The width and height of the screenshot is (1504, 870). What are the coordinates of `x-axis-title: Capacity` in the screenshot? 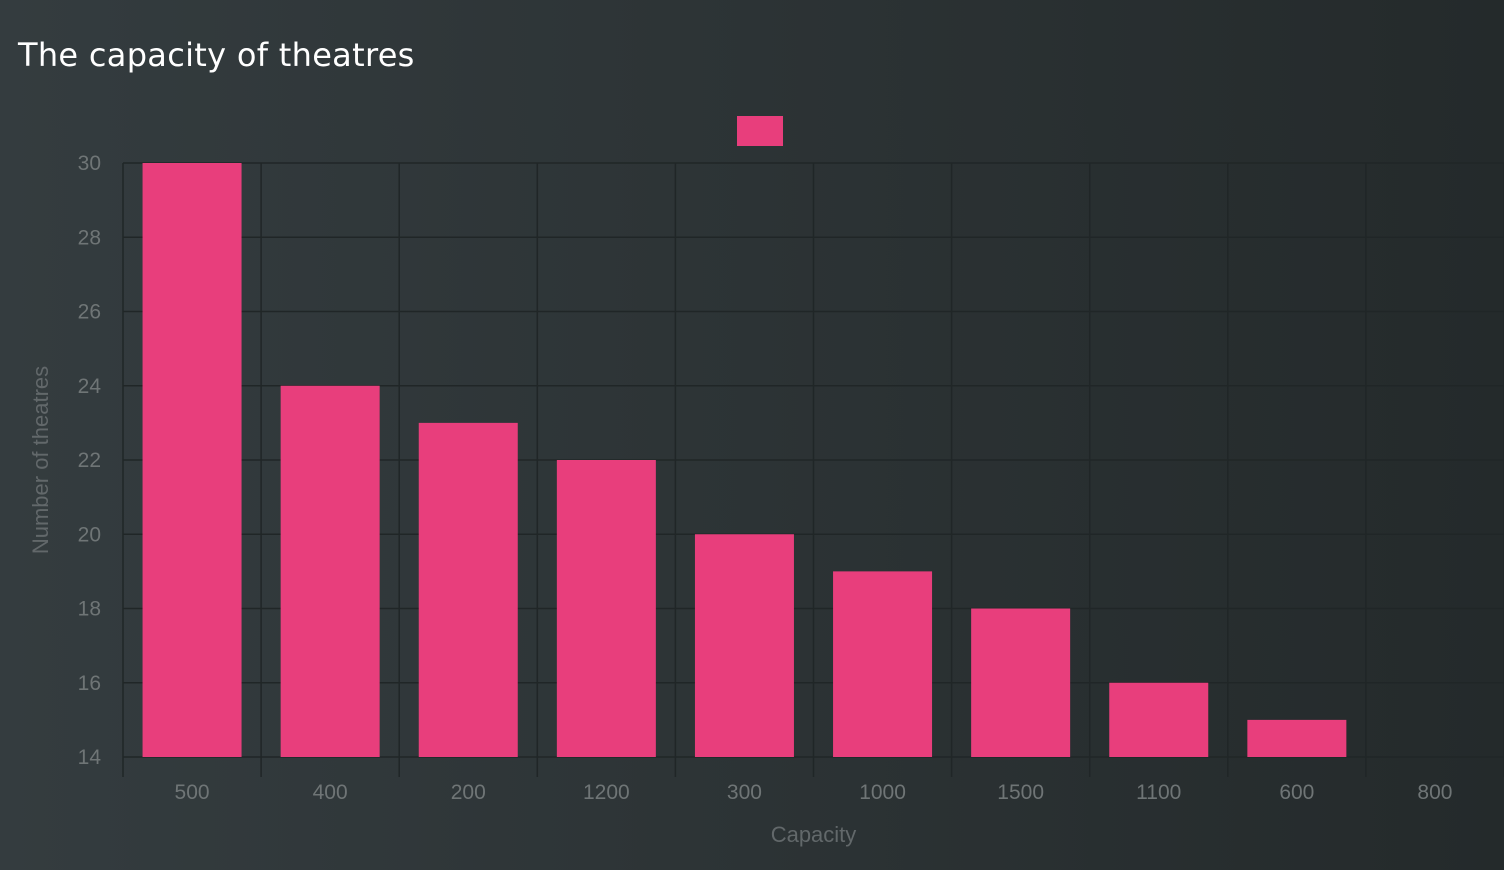 It's located at (814, 834).